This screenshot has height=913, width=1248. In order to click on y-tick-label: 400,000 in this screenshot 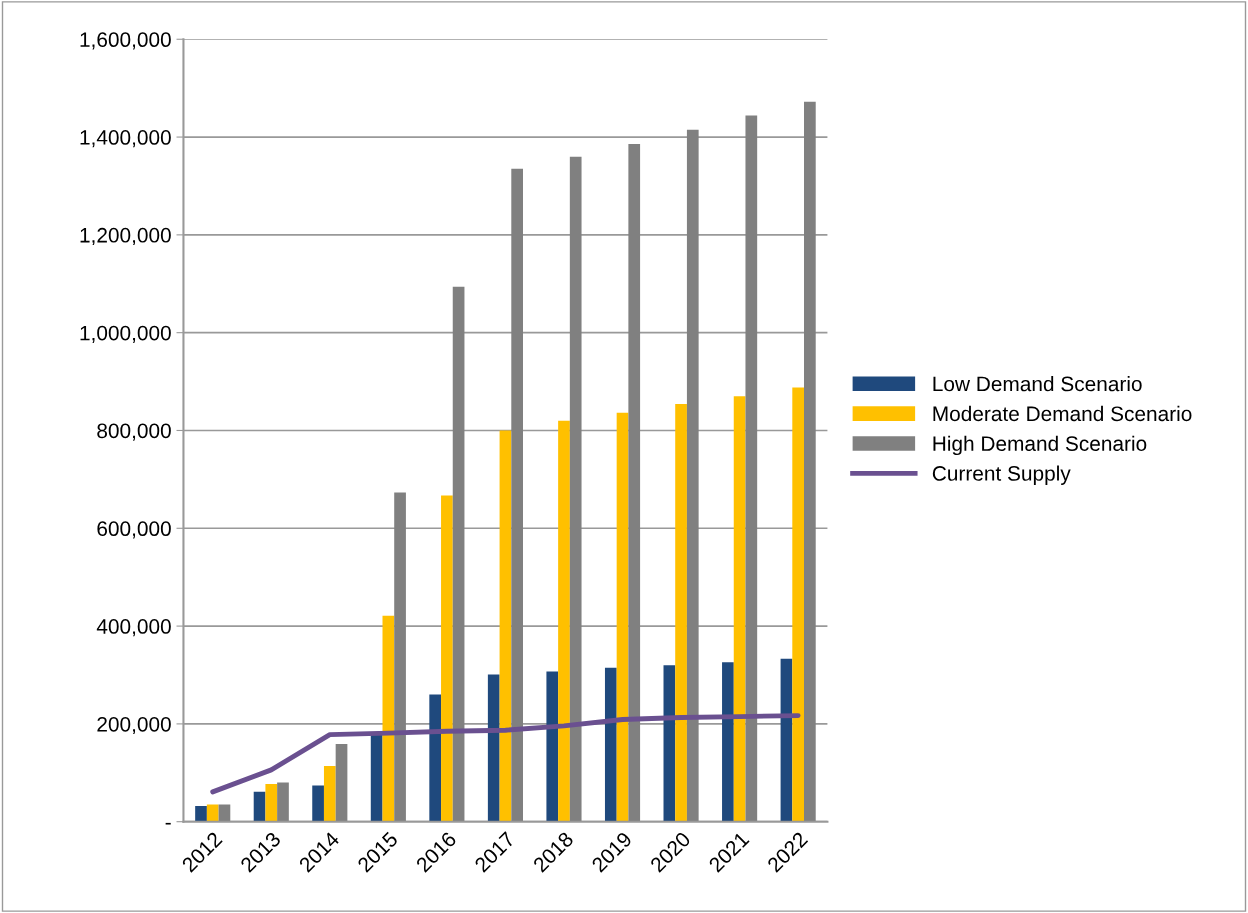, I will do `click(133, 628)`.